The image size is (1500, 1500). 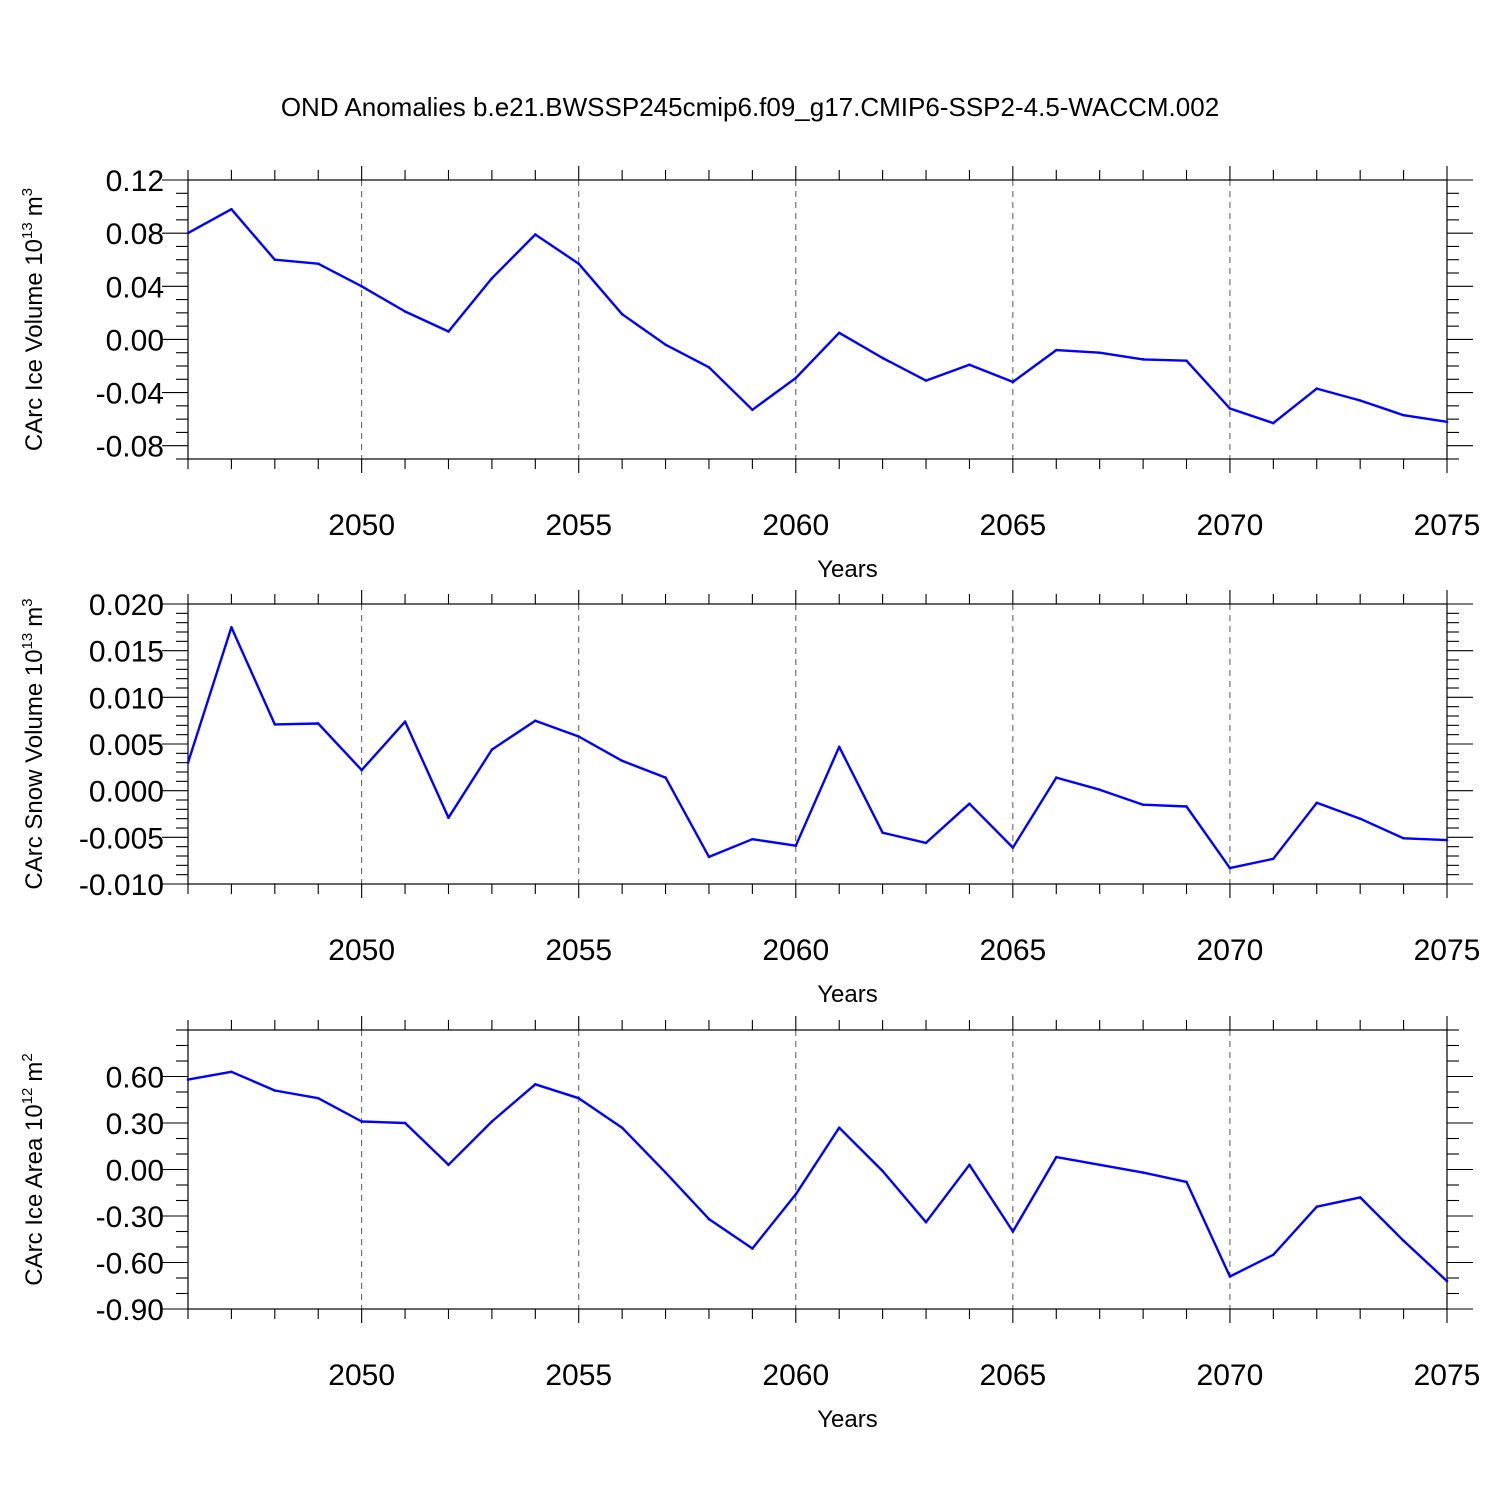 What do you see at coordinates (126, 605) in the screenshot?
I see `y-tick-label: 0.020` at bounding box center [126, 605].